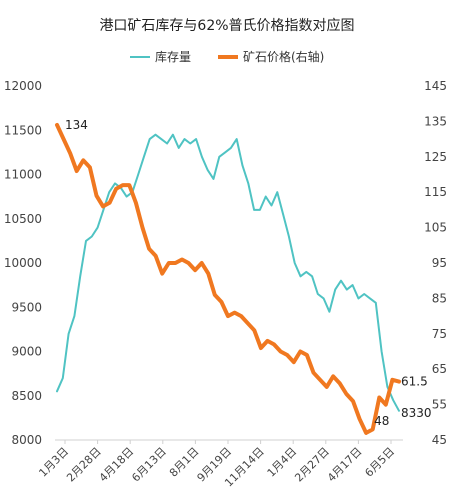  What do you see at coordinates (26, 307) in the screenshot?
I see `y-left-tick-label: 9500` at bounding box center [26, 307].